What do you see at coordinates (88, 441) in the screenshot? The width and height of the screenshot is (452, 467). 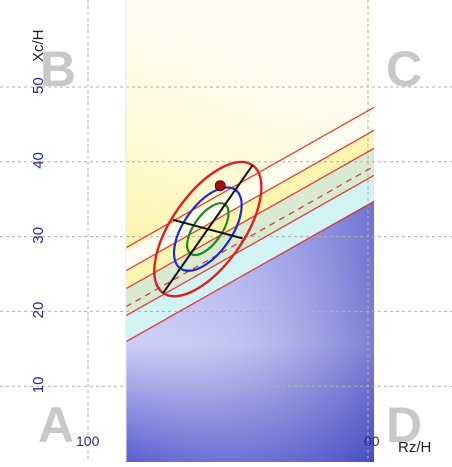 I see `x-tick-label-left: 100` at bounding box center [88, 441].